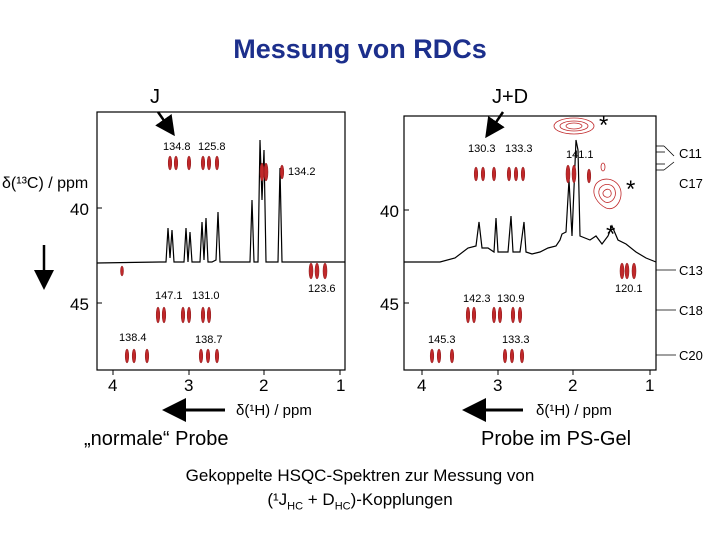 This screenshot has height=540, width=720. What do you see at coordinates (277, 499) in the screenshot?
I see `footer-prefix: (¹J` at bounding box center [277, 499].